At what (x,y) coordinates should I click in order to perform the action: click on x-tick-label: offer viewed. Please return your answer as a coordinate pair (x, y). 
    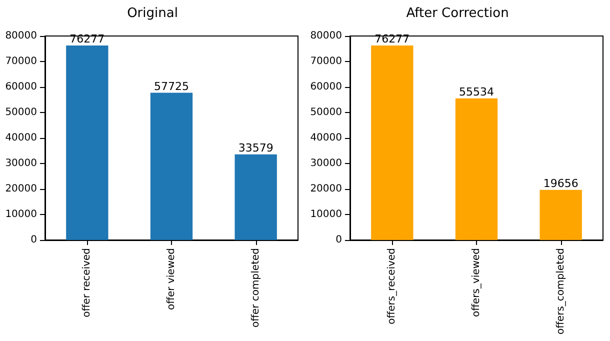
    Looking at the image, I should click on (171, 279).